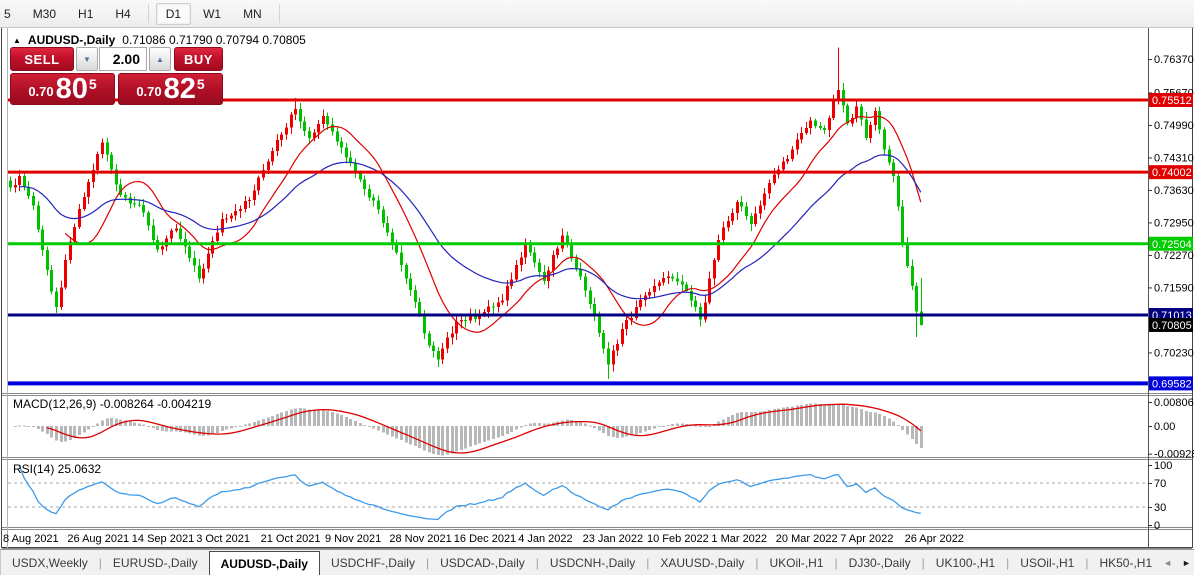 The image size is (1194, 575). I want to click on price-badge: 0.72504, so click(1171, 243).